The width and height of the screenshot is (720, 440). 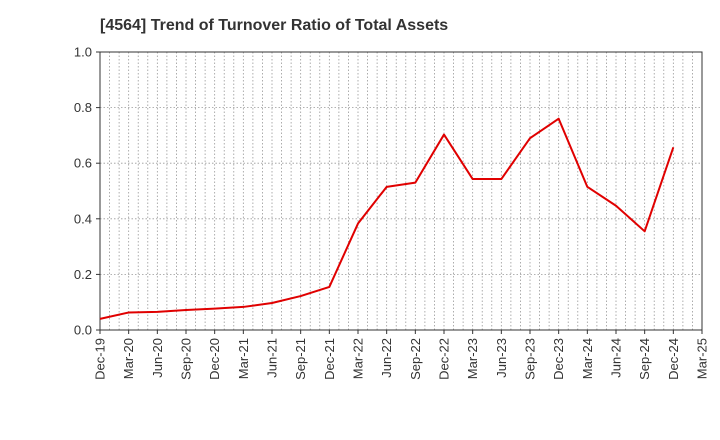 What do you see at coordinates (214, 359) in the screenshot?
I see `x-tick-label: Dec-20` at bounding box center [214, 359].